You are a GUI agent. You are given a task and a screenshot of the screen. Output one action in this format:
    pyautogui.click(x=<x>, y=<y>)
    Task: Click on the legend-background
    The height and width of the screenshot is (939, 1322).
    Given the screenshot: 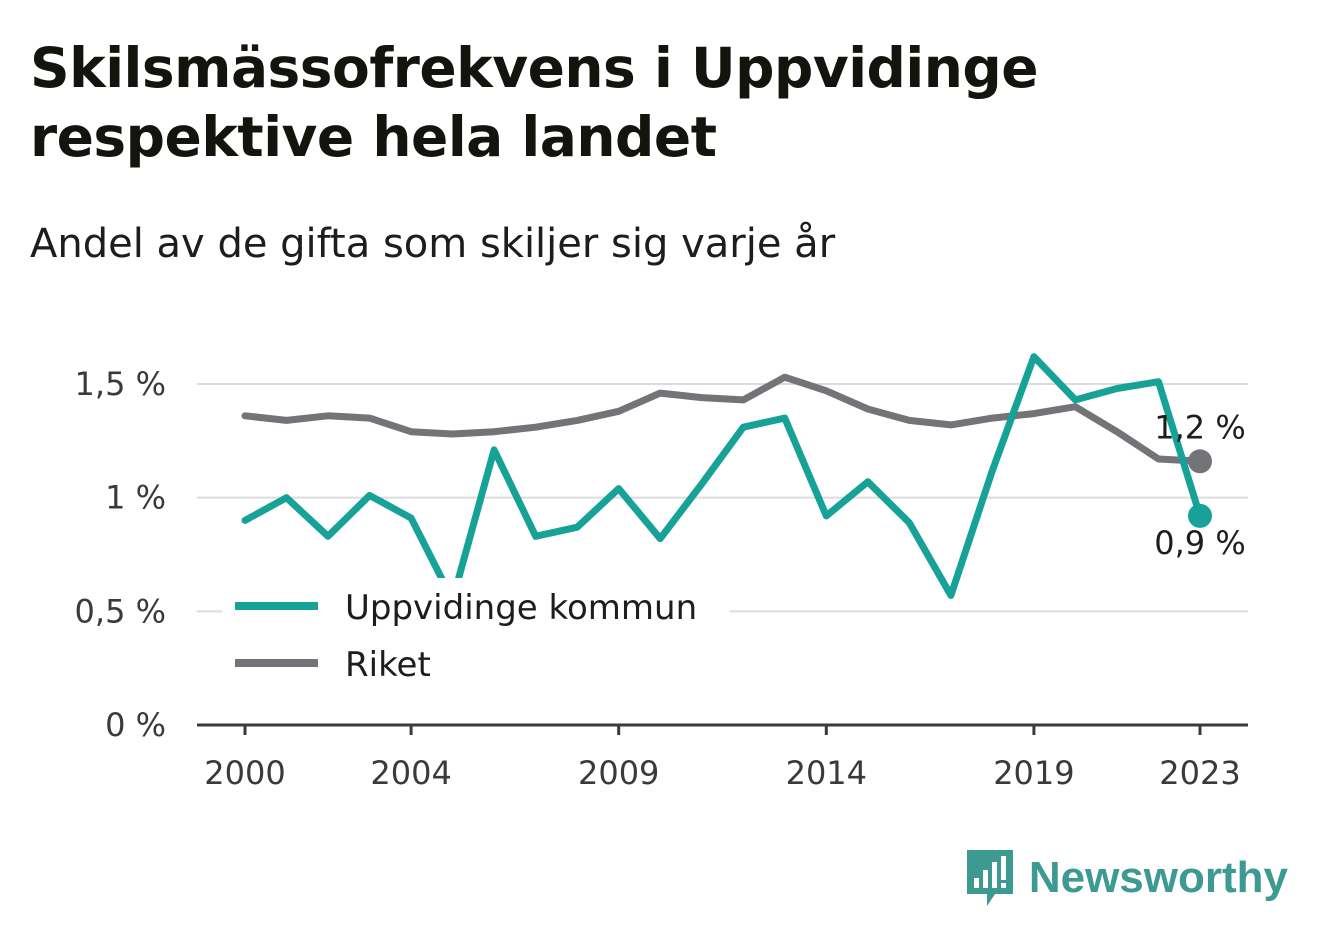 What is the action you would take?
    pyautogui.click(x=476, y=634)
    